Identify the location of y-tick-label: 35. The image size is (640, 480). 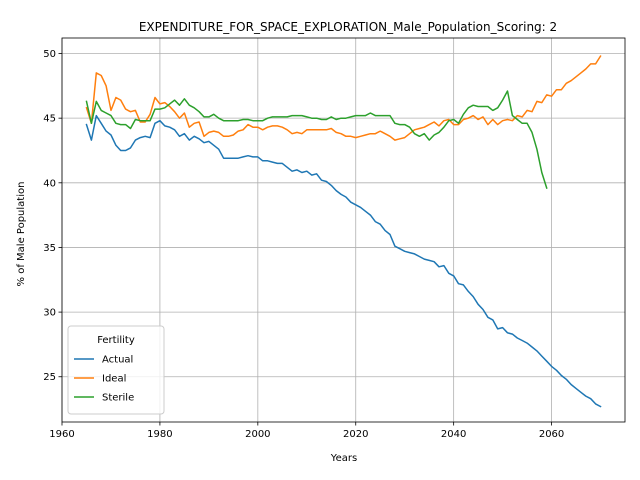
(49, 248).